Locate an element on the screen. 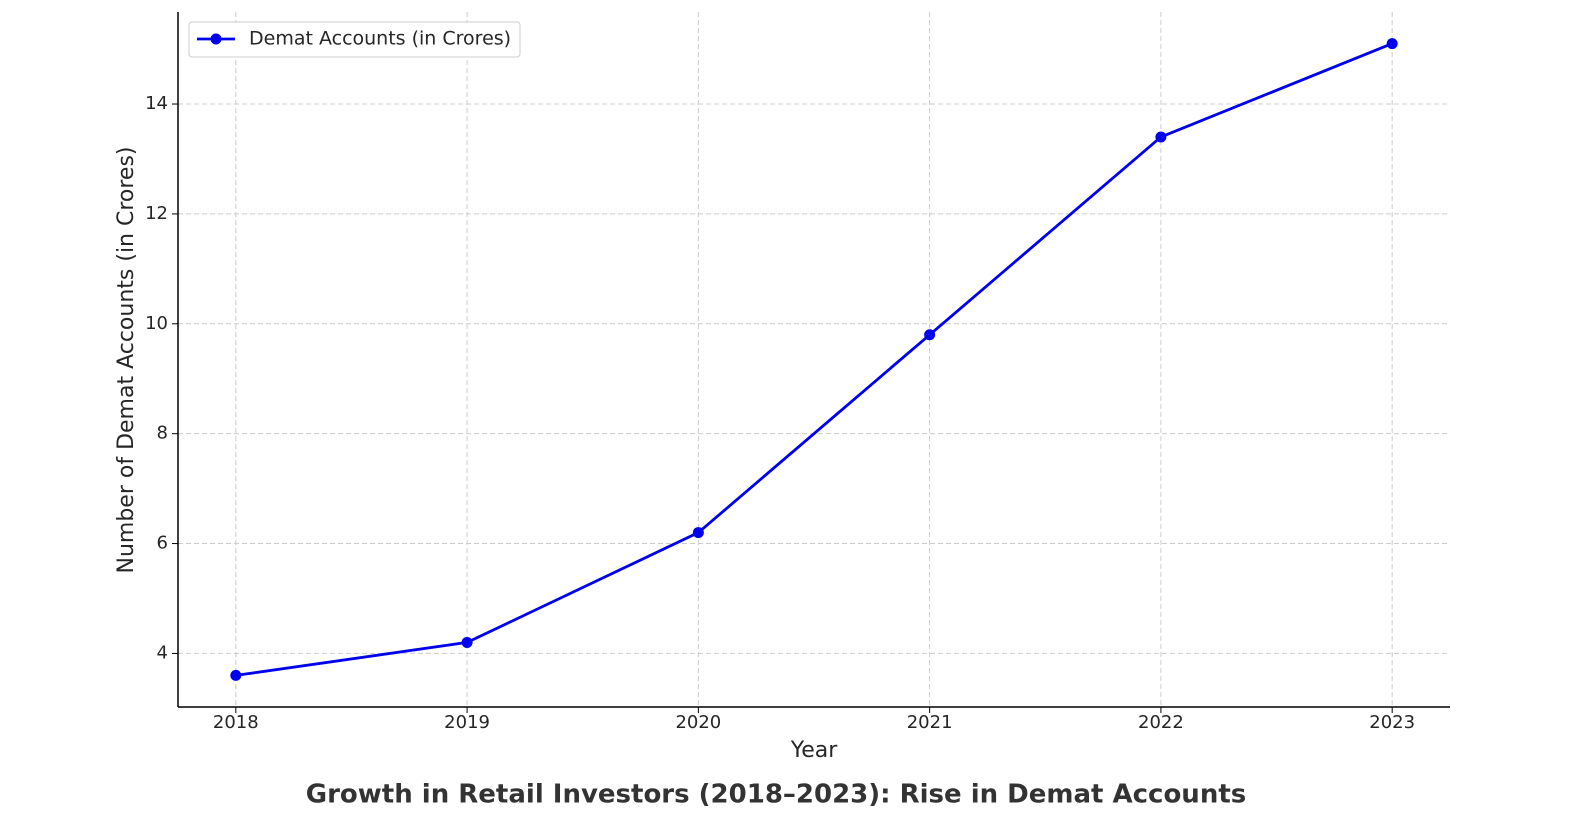 The height and width of the screenshot is (827, 1573). y-tick-label: 14 is located at coordinates (156, 103).